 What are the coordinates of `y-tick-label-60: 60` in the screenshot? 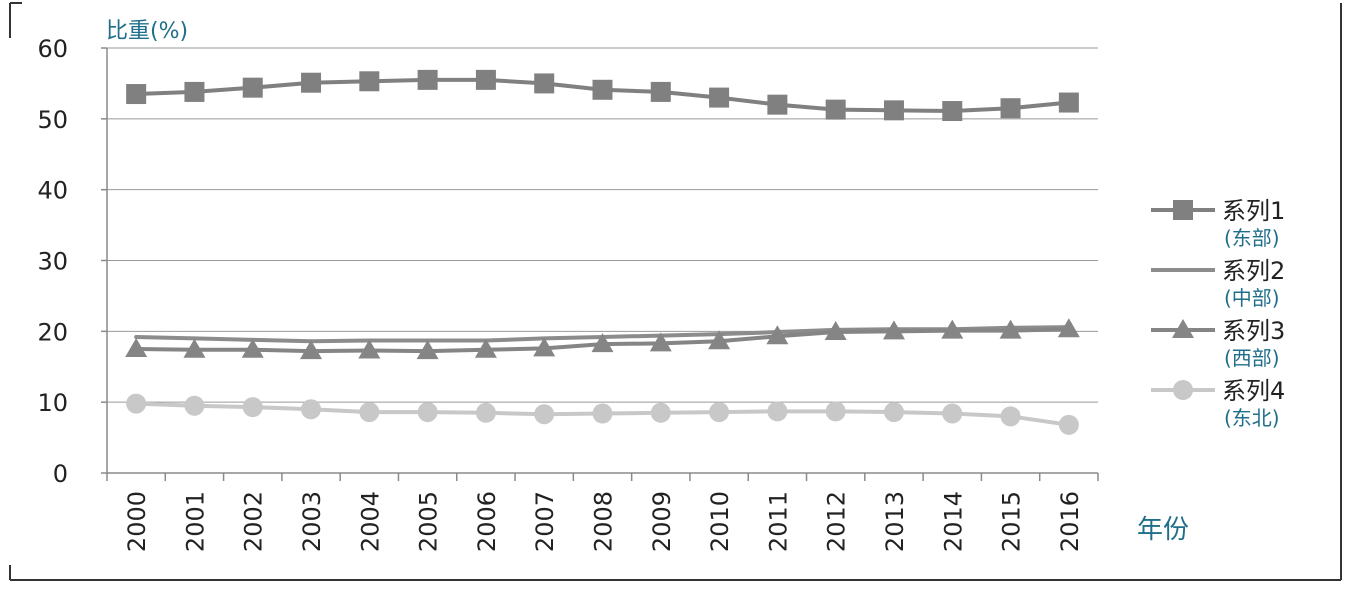 It's located at (52, 49).